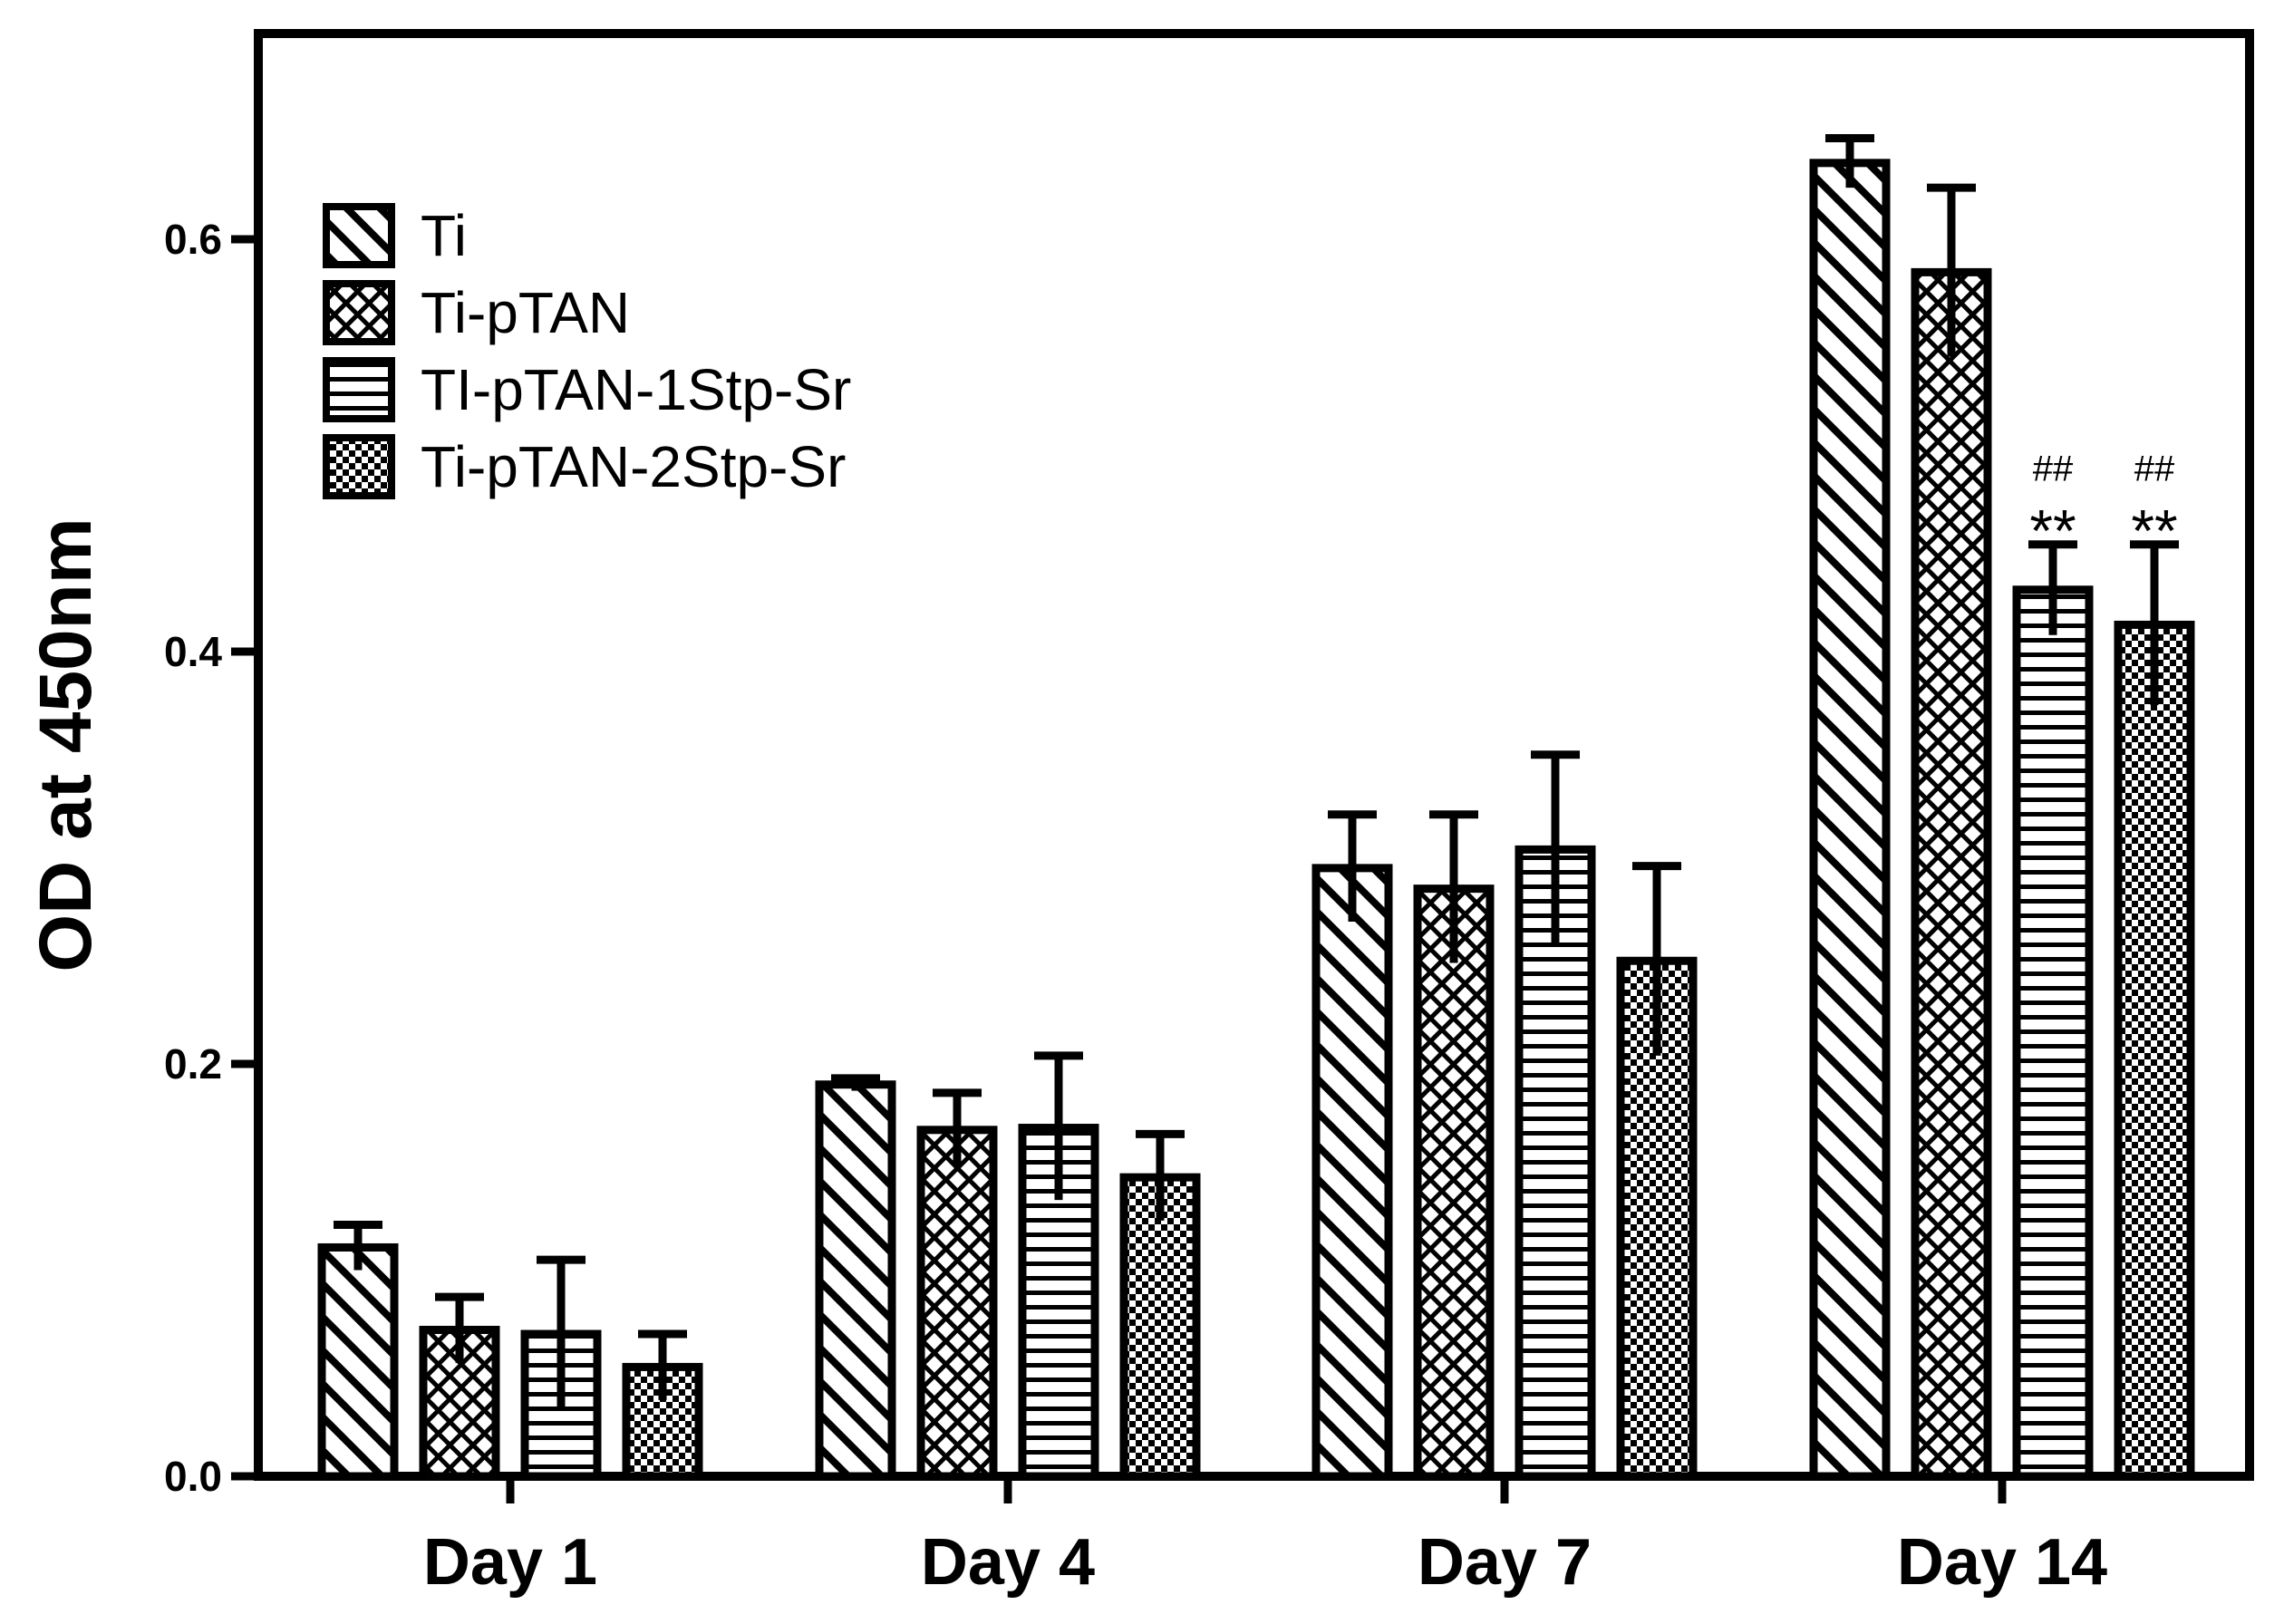  Describe the element at coordinates (1505, 1562) in the screenshot. I see `x-tick-label: Day 7` at that location.